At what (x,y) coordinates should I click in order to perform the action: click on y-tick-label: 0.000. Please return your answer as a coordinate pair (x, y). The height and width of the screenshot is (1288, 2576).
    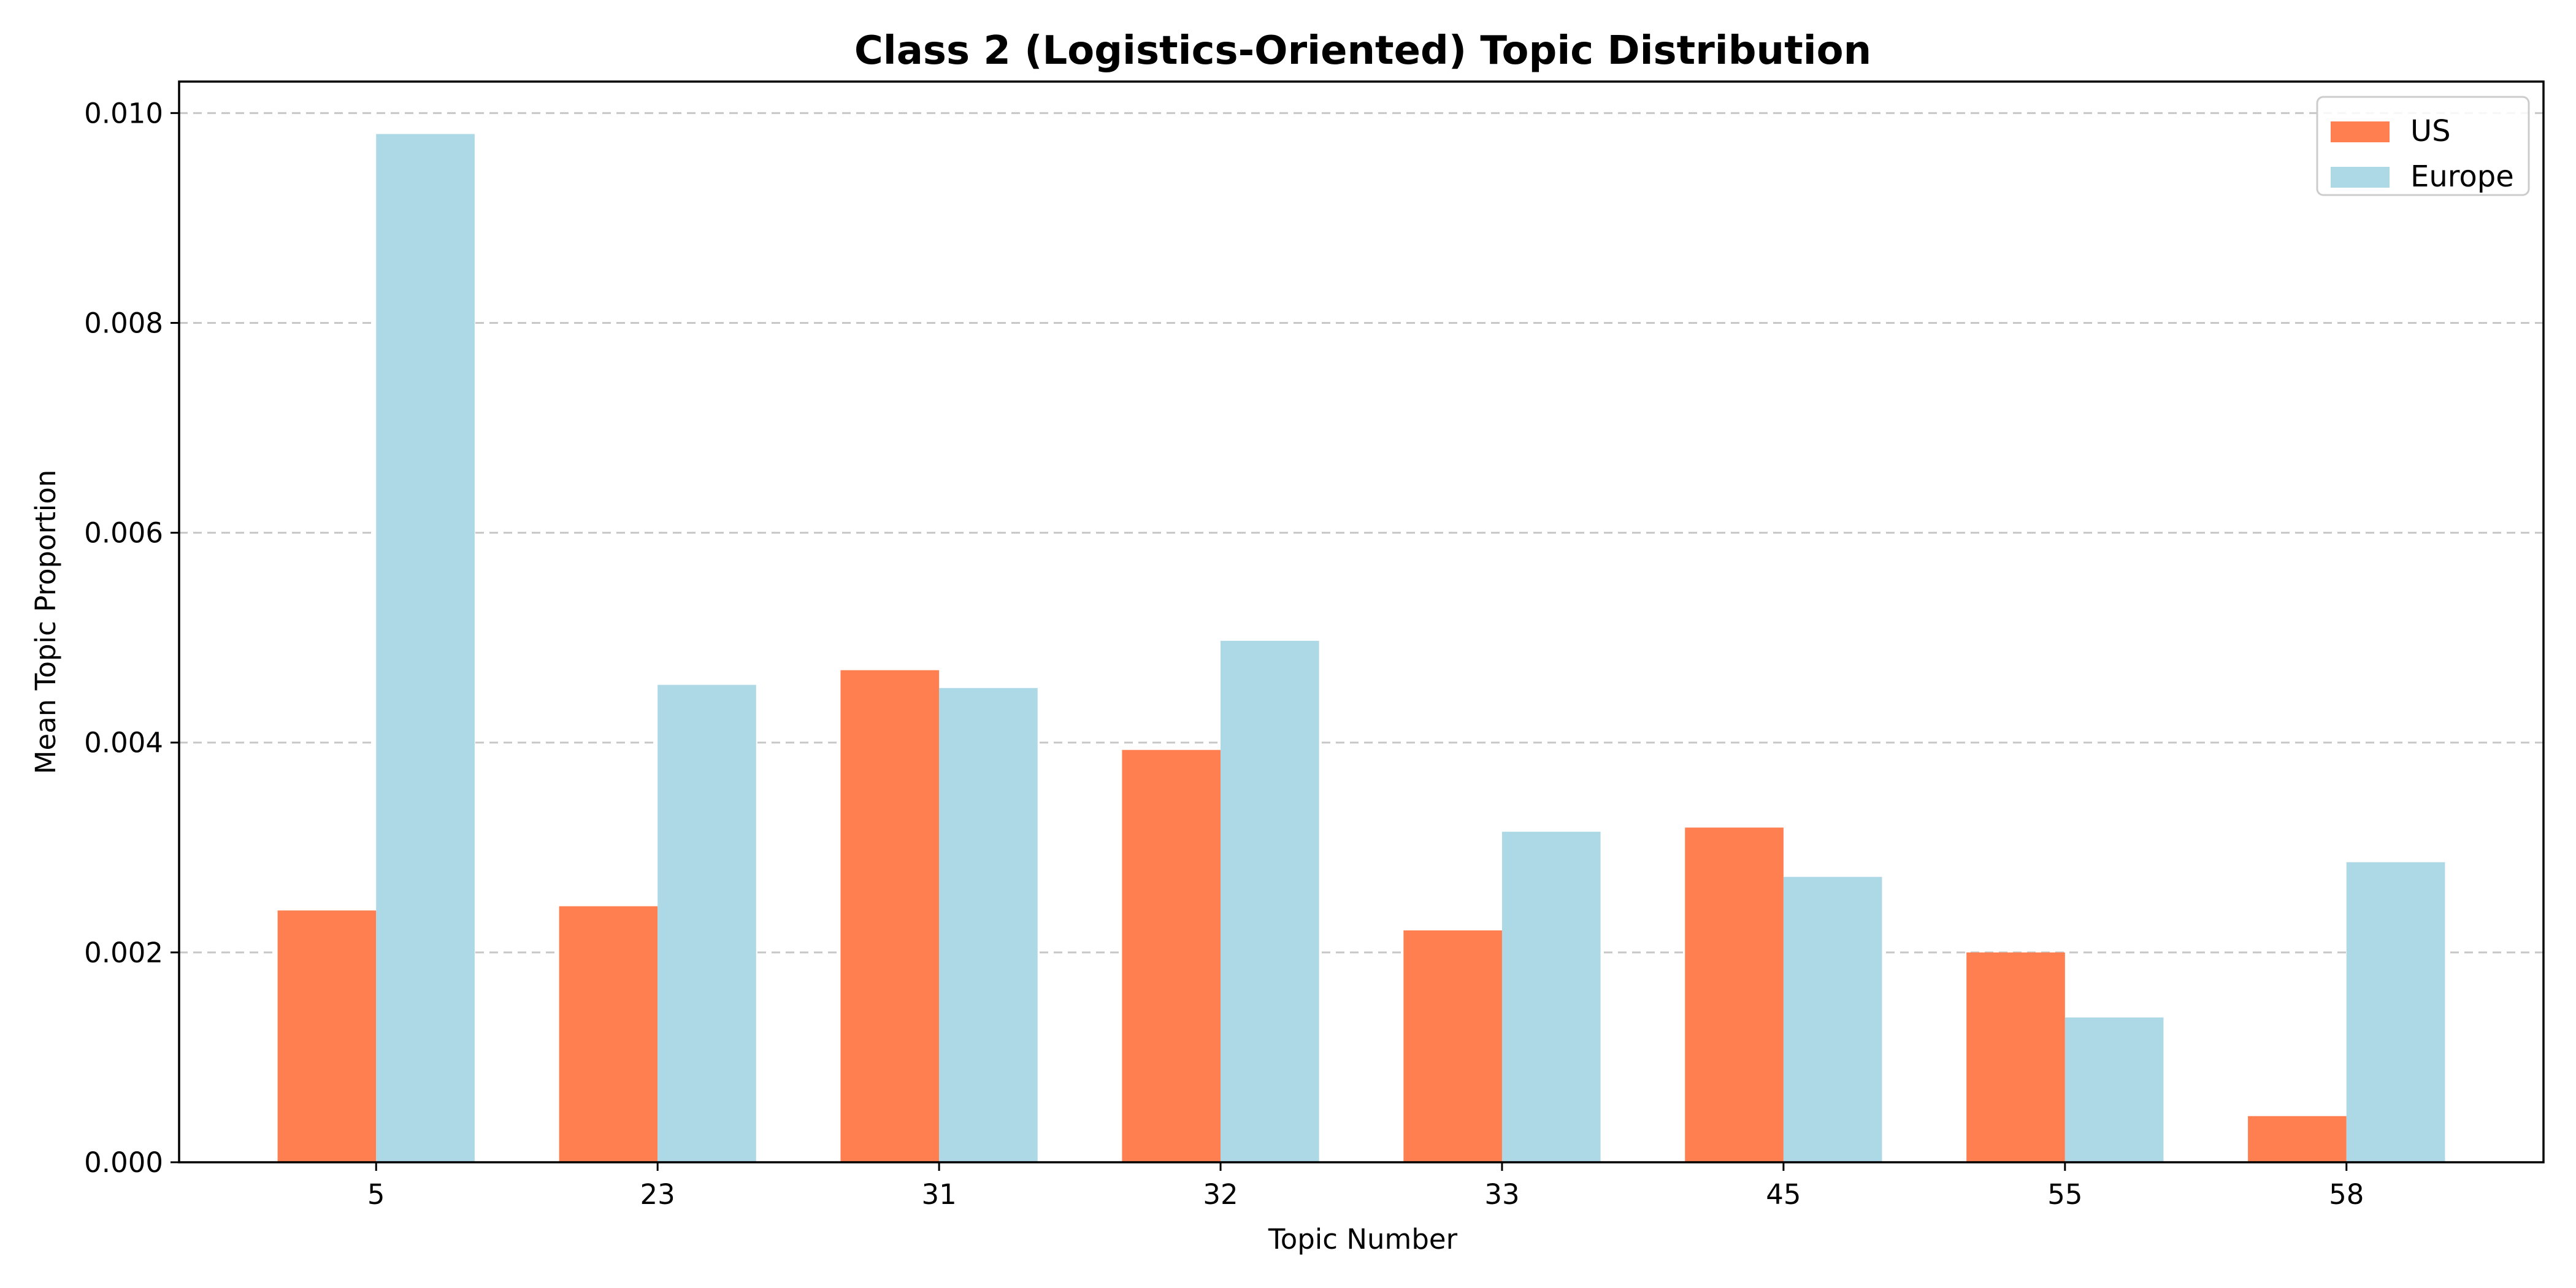
    Looking at the image, I should click on (123, 1162).